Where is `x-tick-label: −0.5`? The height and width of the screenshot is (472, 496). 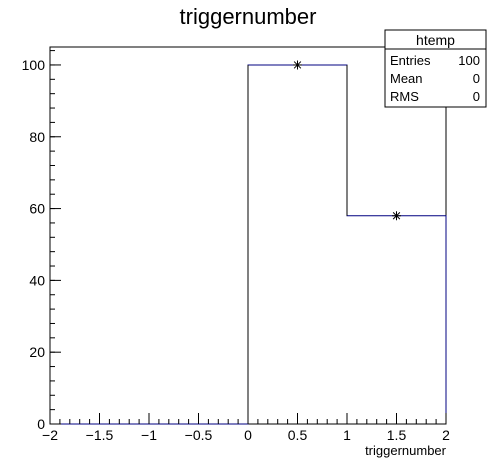 x-tick-label: −0.5 is located at coordinates (199, 435).